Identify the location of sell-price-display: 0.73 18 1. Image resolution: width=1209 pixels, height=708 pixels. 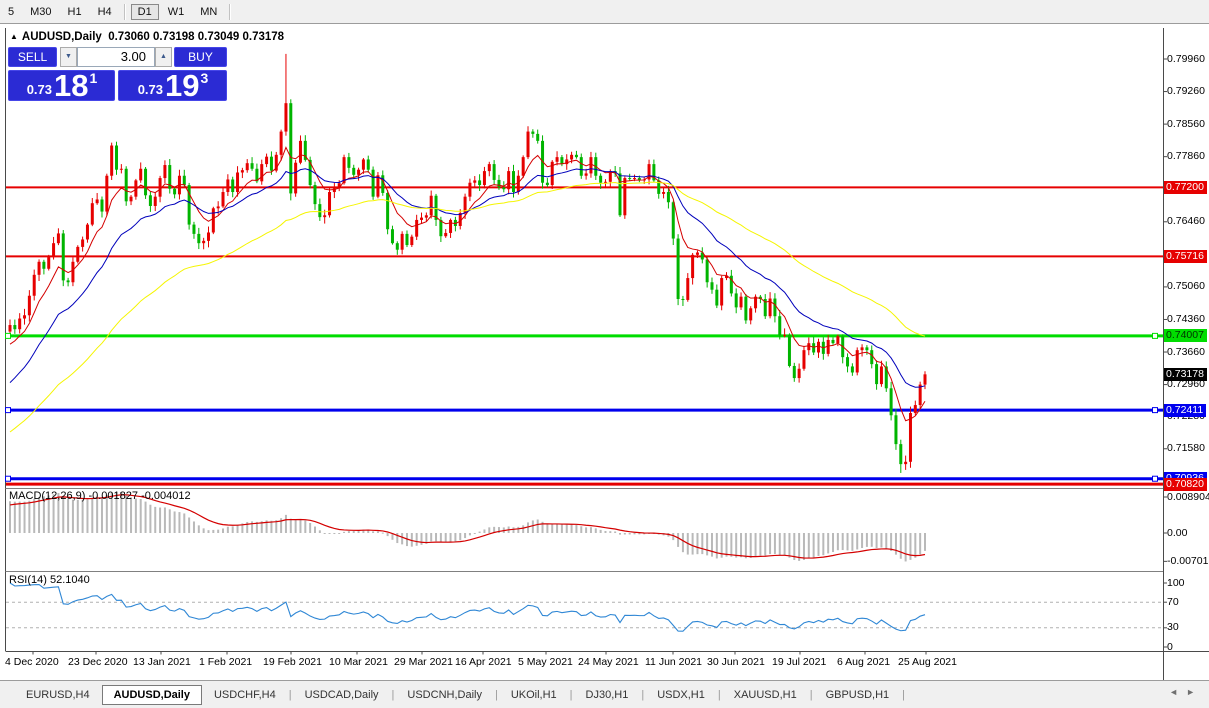
(61, 85).